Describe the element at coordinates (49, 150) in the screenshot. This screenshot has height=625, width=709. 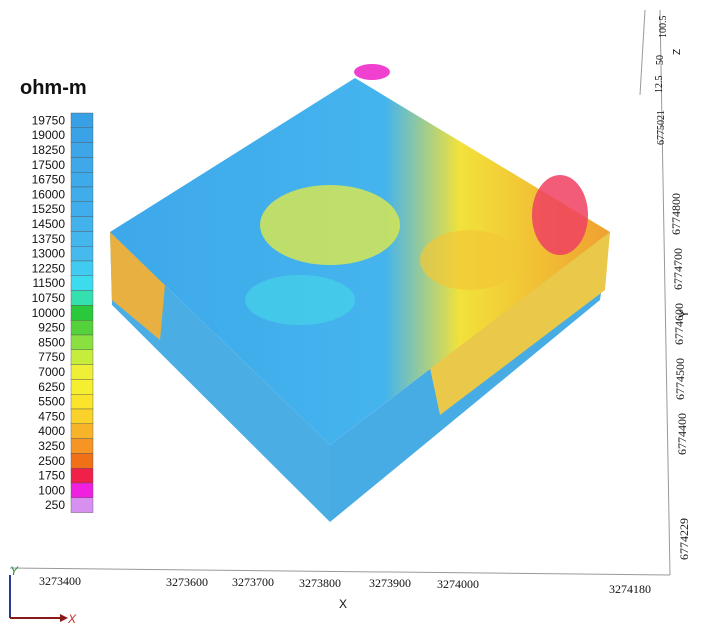
I see `legend-label: 18250` at that location.